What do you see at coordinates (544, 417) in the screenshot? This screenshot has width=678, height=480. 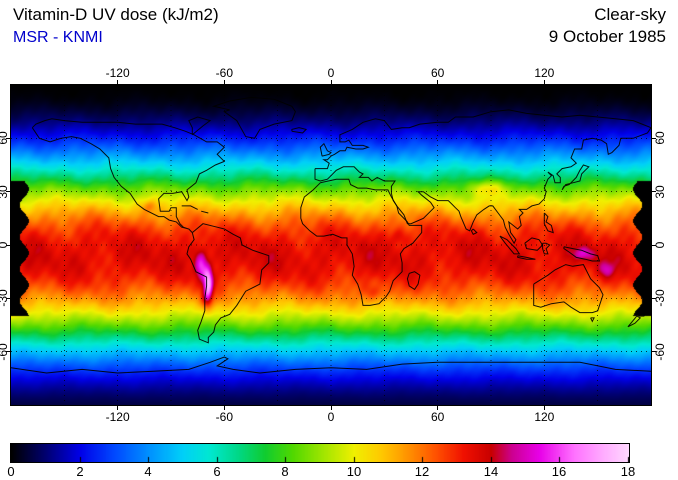 I see `lon-tick-label-bottom: 120` at bounding box center [544, 417].